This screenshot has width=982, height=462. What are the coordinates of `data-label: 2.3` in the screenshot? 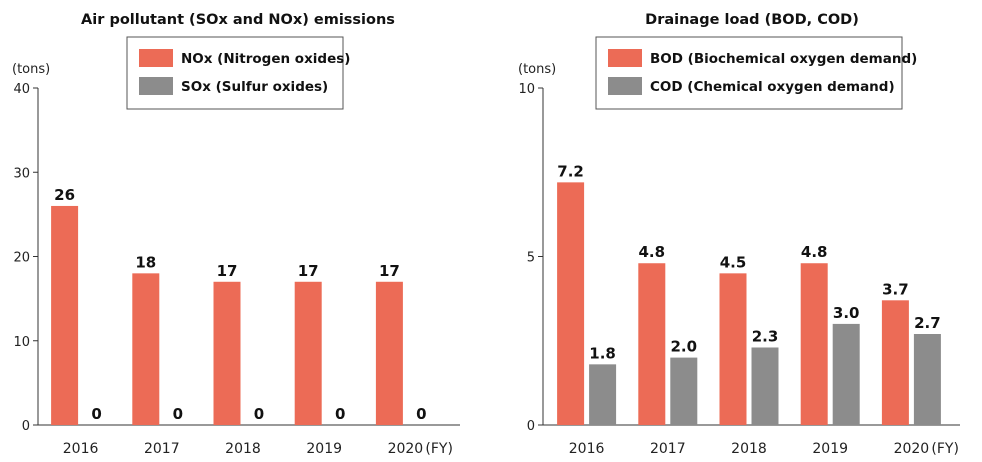 It's located at (765, 336).